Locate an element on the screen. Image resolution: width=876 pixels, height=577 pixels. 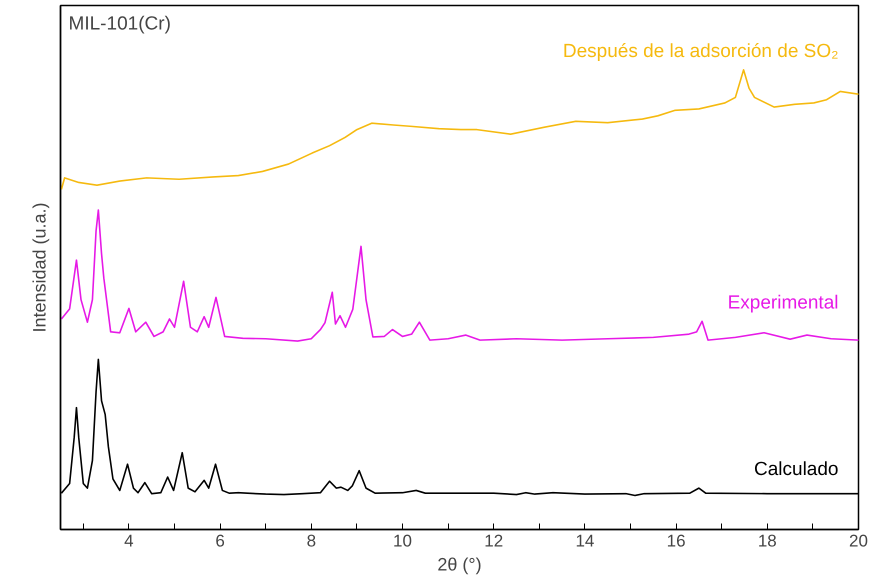
x-tick-label: 10 is located at coordinates (402, 541).